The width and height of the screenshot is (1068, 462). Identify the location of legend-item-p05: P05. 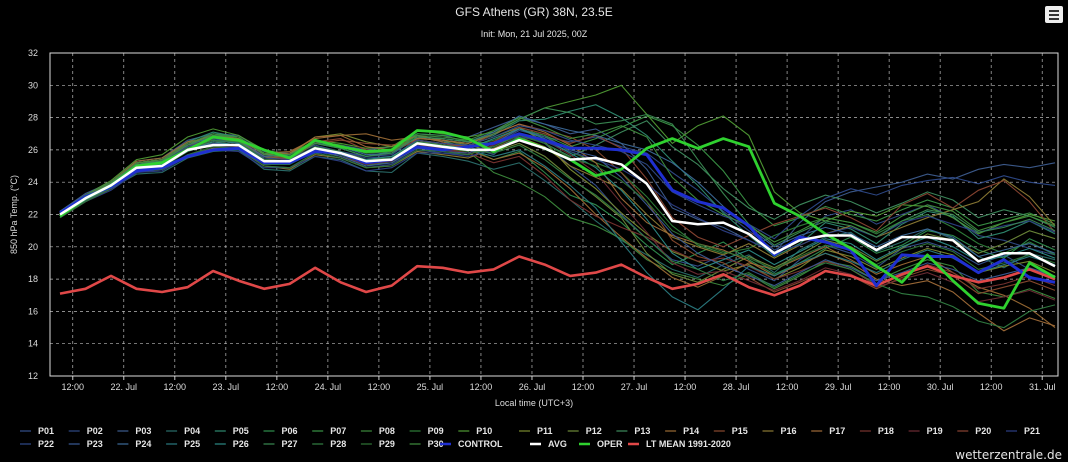
(241, 431).